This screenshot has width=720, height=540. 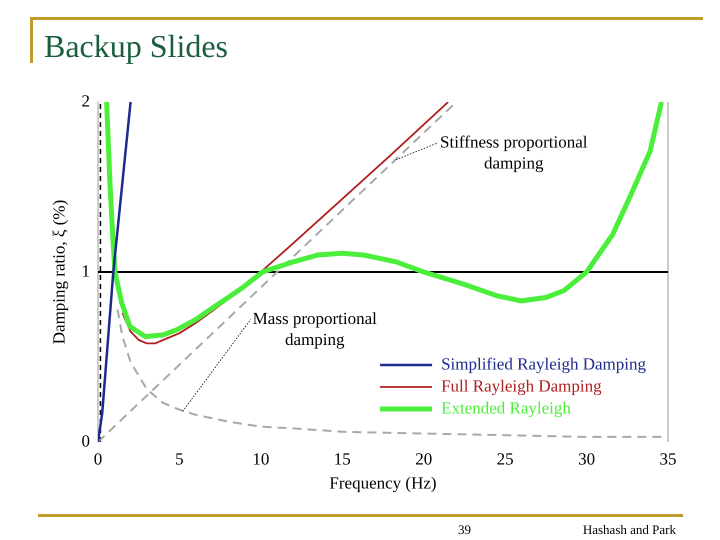 I want to click on y-tick-label: 2, so click(x=86, y=100).